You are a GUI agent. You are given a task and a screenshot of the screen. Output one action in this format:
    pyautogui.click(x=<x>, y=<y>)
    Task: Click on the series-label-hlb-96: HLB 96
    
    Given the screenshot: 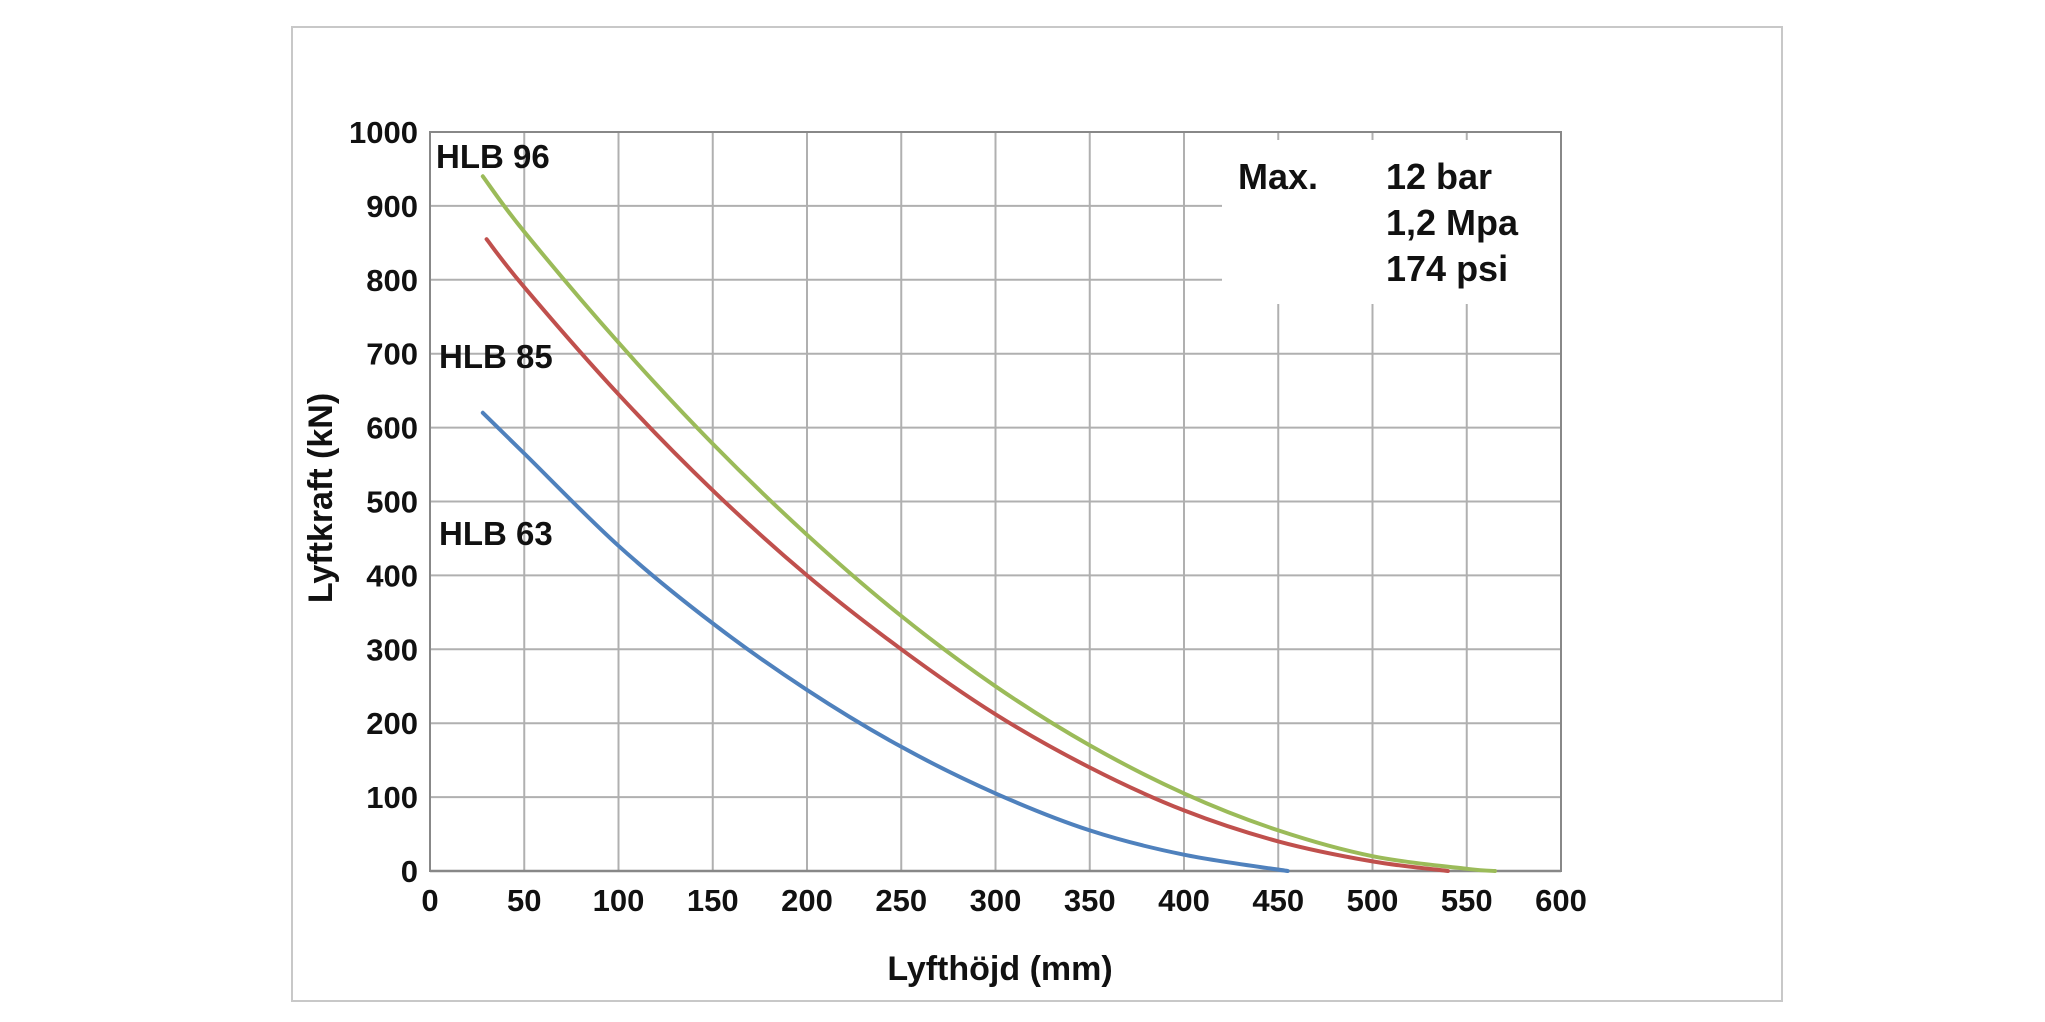 What is the action you would take?
    pyautogui.click(x=493, y=156)
    